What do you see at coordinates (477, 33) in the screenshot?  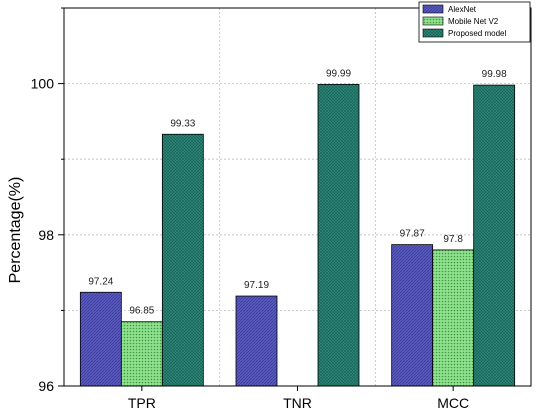 I see `legend-label: Proposed model` at bounding box center [477, 33].